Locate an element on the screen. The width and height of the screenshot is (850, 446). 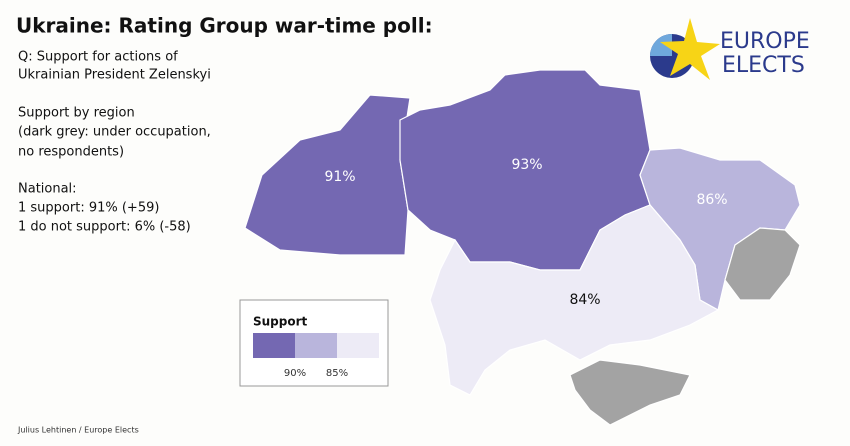
title: Ukraine: Rating Group war-time poll: is located at coordinates (224, 26).